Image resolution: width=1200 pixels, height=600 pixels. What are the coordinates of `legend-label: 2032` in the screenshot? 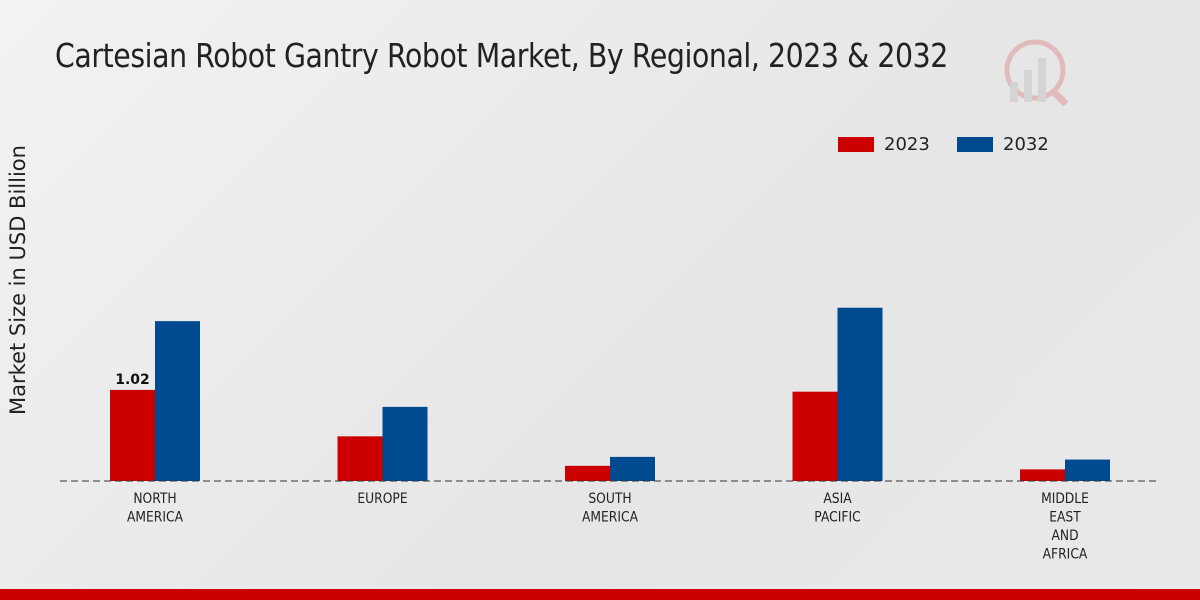 It's located at (1026, 144).